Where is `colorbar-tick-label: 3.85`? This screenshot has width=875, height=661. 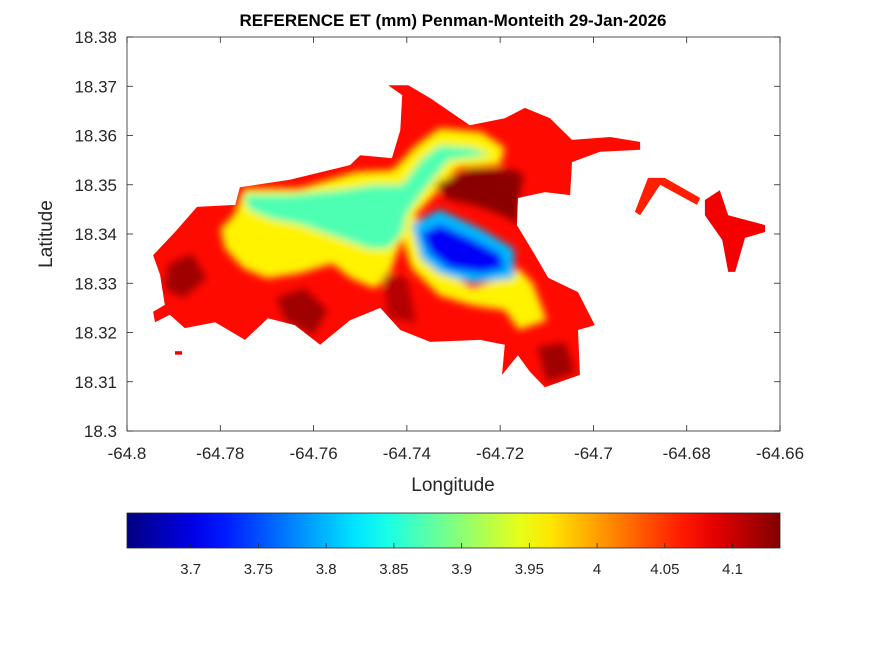 colorbar-tick-label: 3.85 is located at coordinates (393, 569).